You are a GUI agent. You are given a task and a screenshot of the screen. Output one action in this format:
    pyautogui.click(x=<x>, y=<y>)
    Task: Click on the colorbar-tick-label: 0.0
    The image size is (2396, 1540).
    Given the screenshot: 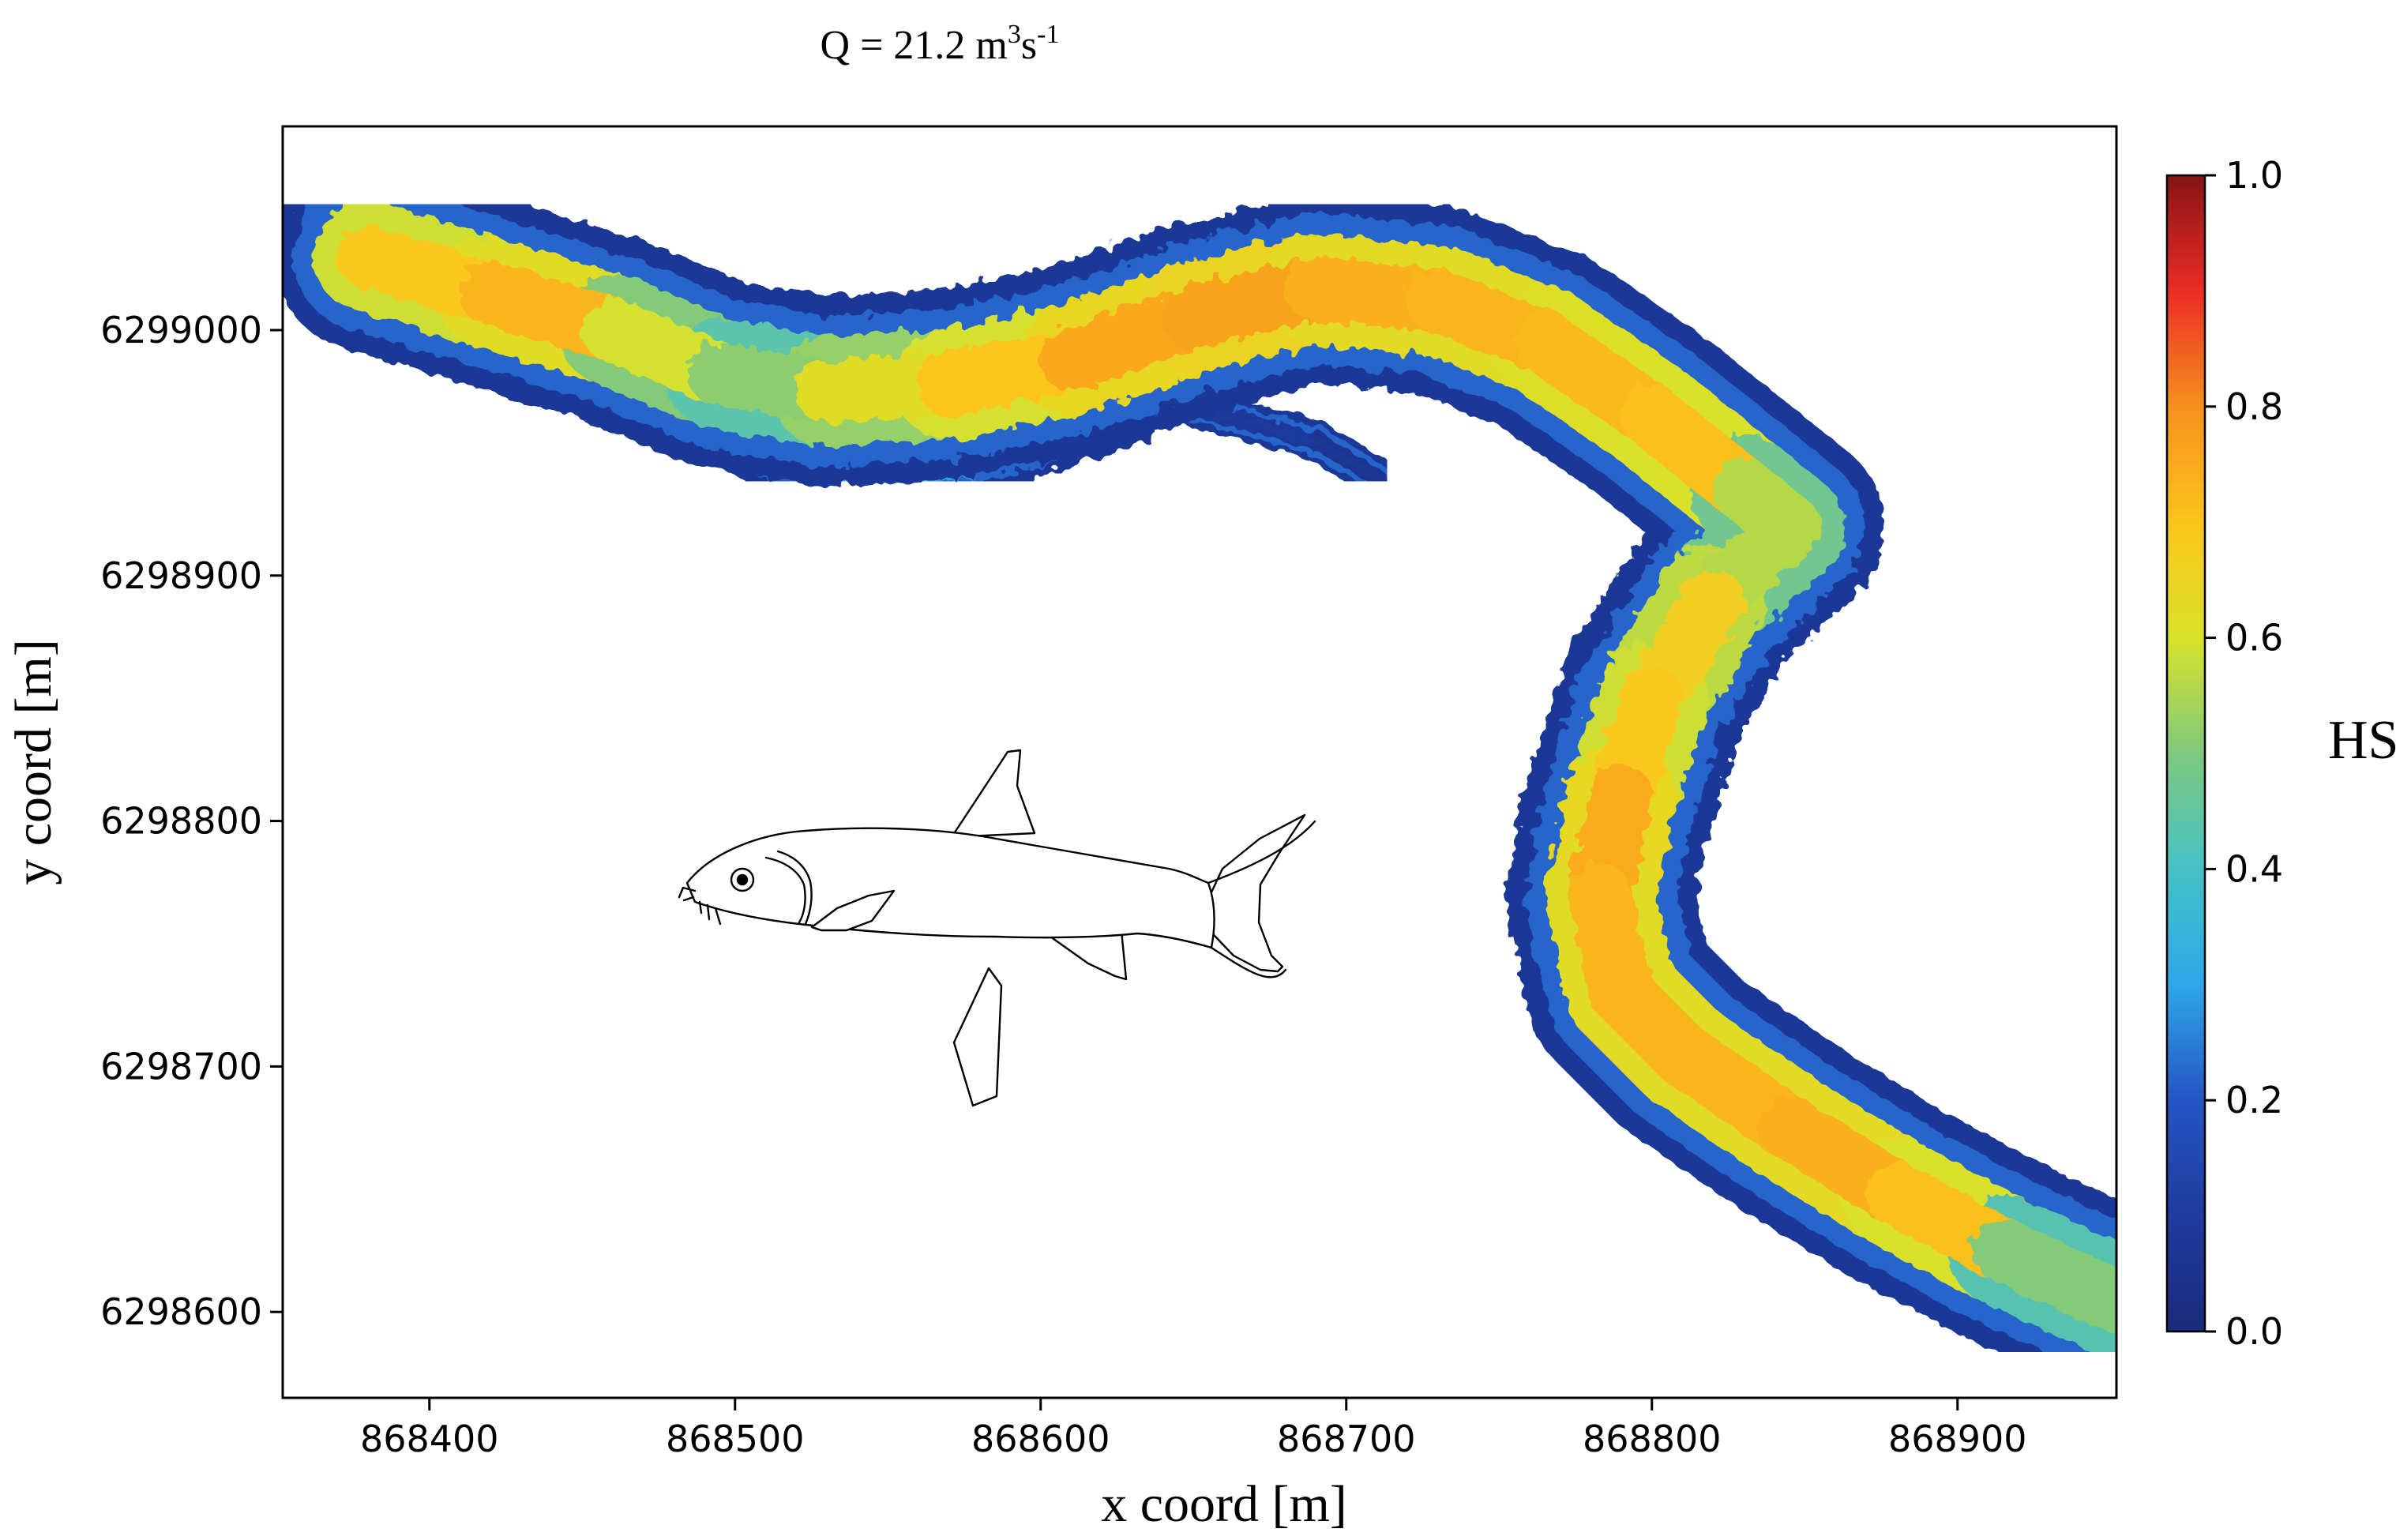 What is the action you would take?
    pyautogui.click(x=2254, y=1331)
    